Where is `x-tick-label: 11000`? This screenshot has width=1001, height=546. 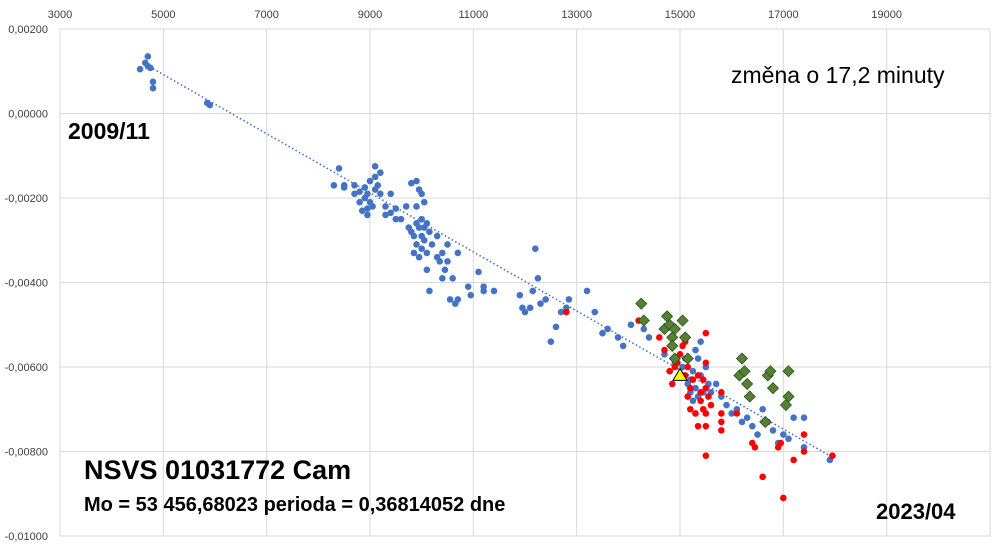 x-tick-label: 11000 is located at coordinates (473, 15).